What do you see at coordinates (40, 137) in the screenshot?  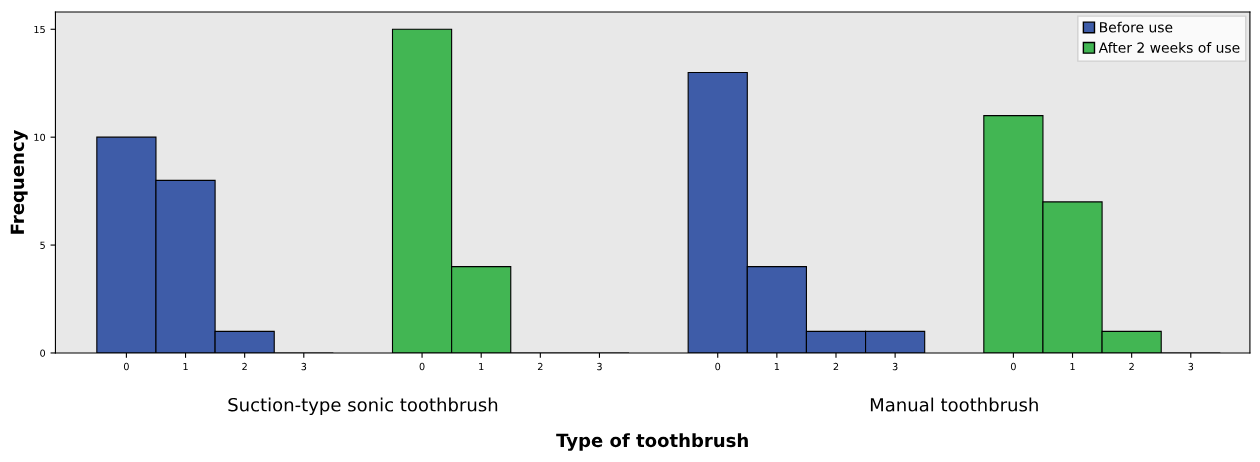 I see `y-tick-label: 10` at bounding box center [40, 137].